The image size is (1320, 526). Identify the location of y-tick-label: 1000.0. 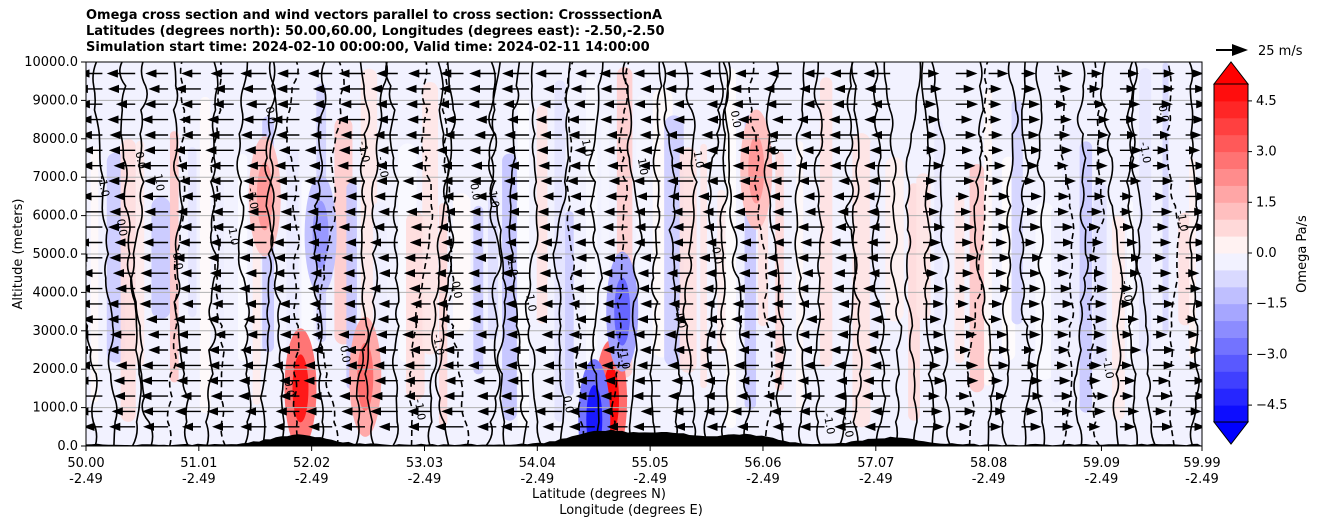
(56, 408).